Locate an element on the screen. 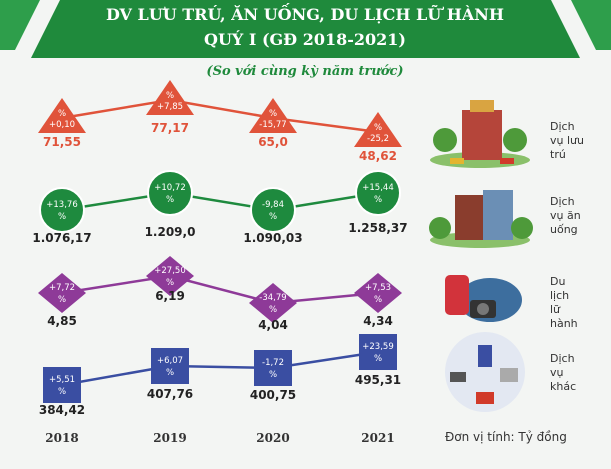  growth-value: +13,76 is located at coordinates (61, 205).